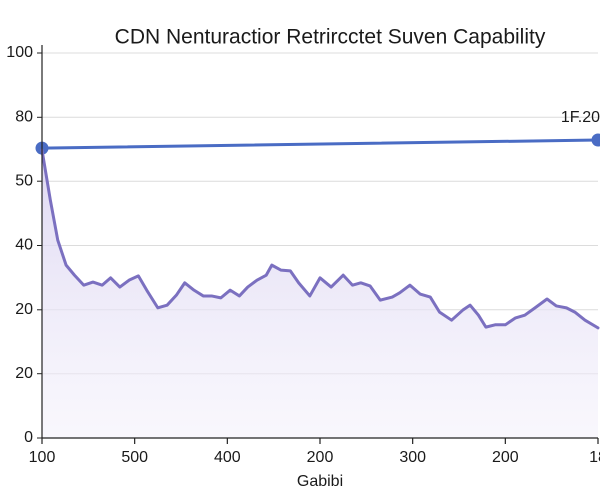 Image resolution: width=600 pixels, height=500 pixels. I want to click on x-axis-label: Gabibi, so click(320, 481).